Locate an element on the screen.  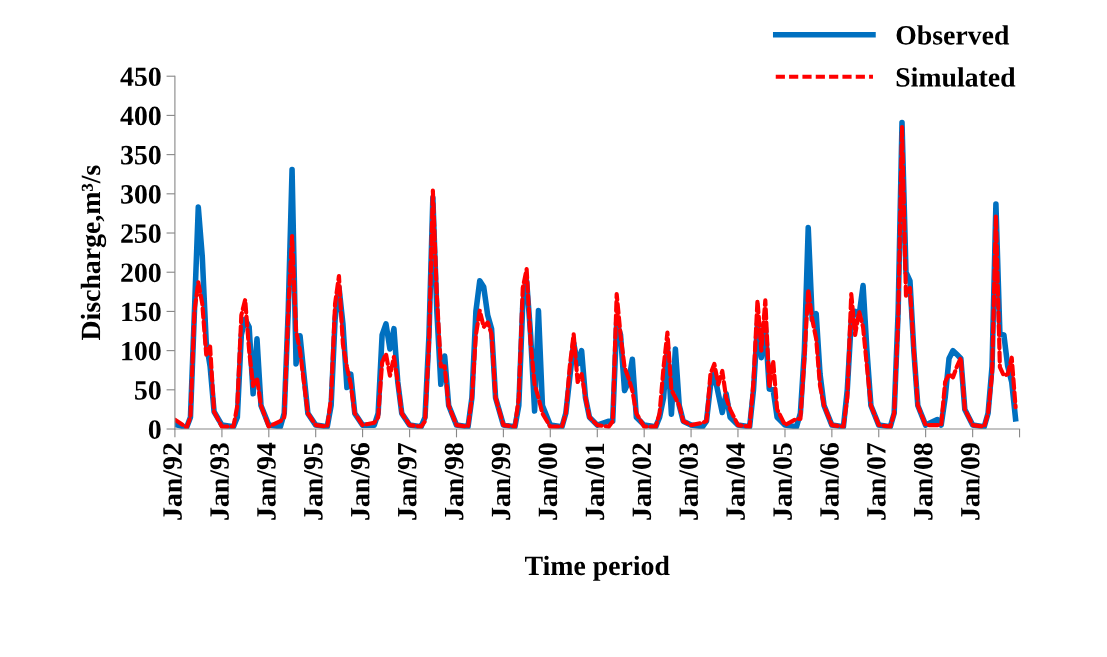
x-tick-label: Jan/93 is located at coordinates (219, 481).